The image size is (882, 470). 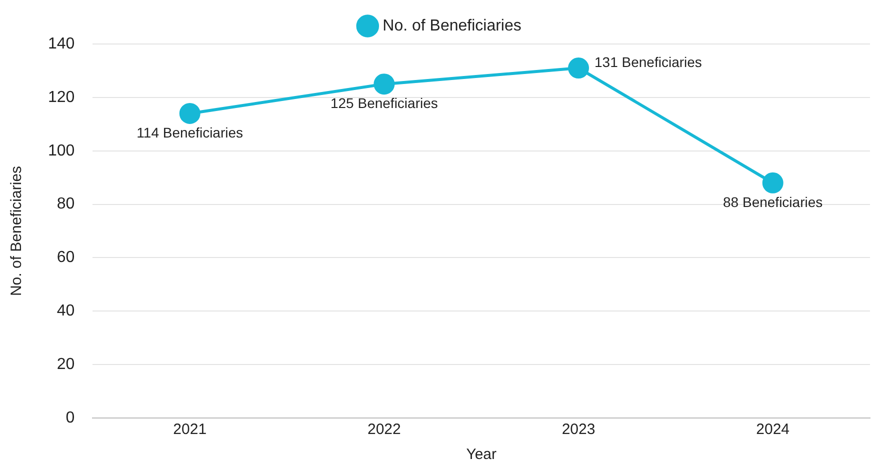 I want to click on y-tick-label: 60, so click(x=65, y=257).